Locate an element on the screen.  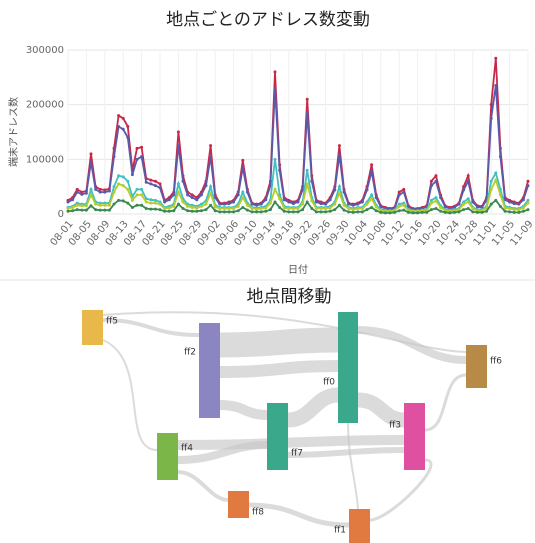
y-axis-label: 端末アドレス数 is located at coordinates (13, 132).